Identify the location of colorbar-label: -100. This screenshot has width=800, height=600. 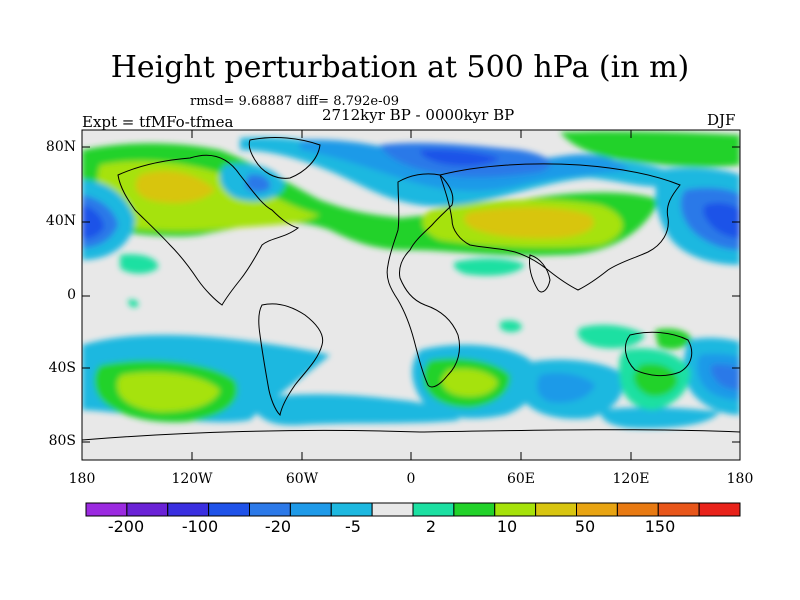
(200, 526).